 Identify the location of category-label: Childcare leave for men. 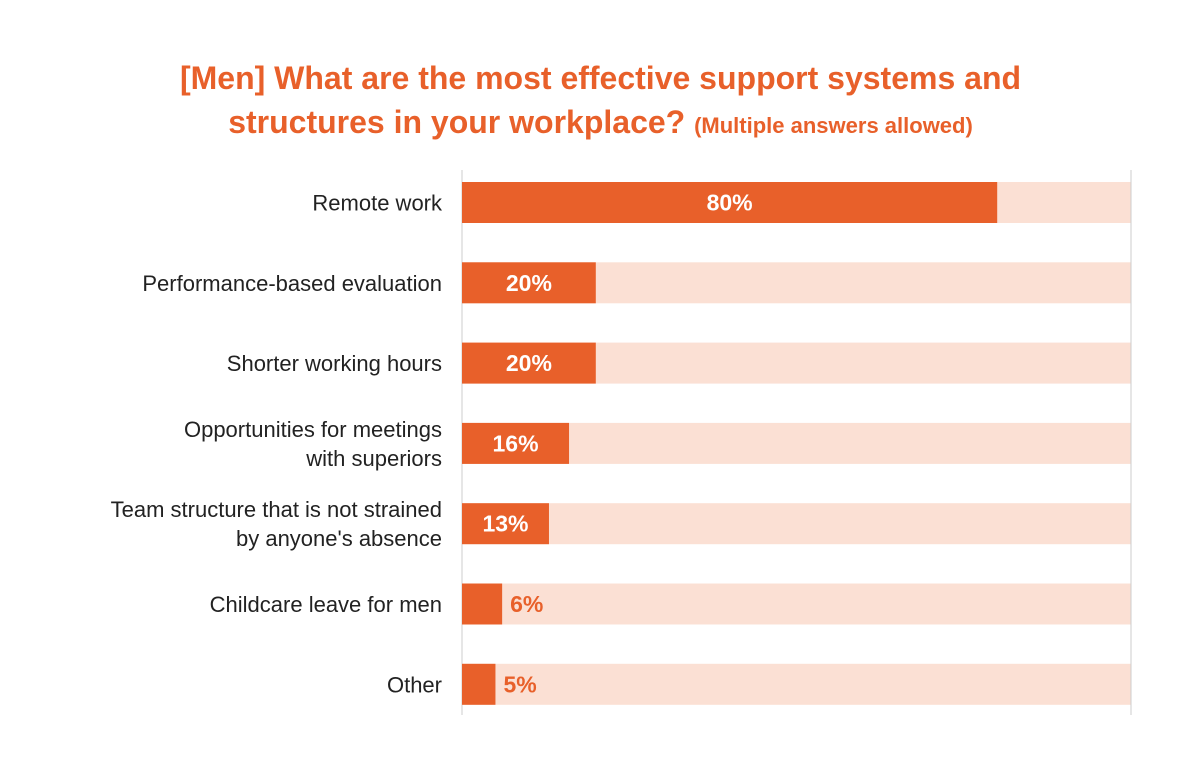
(326, 604).